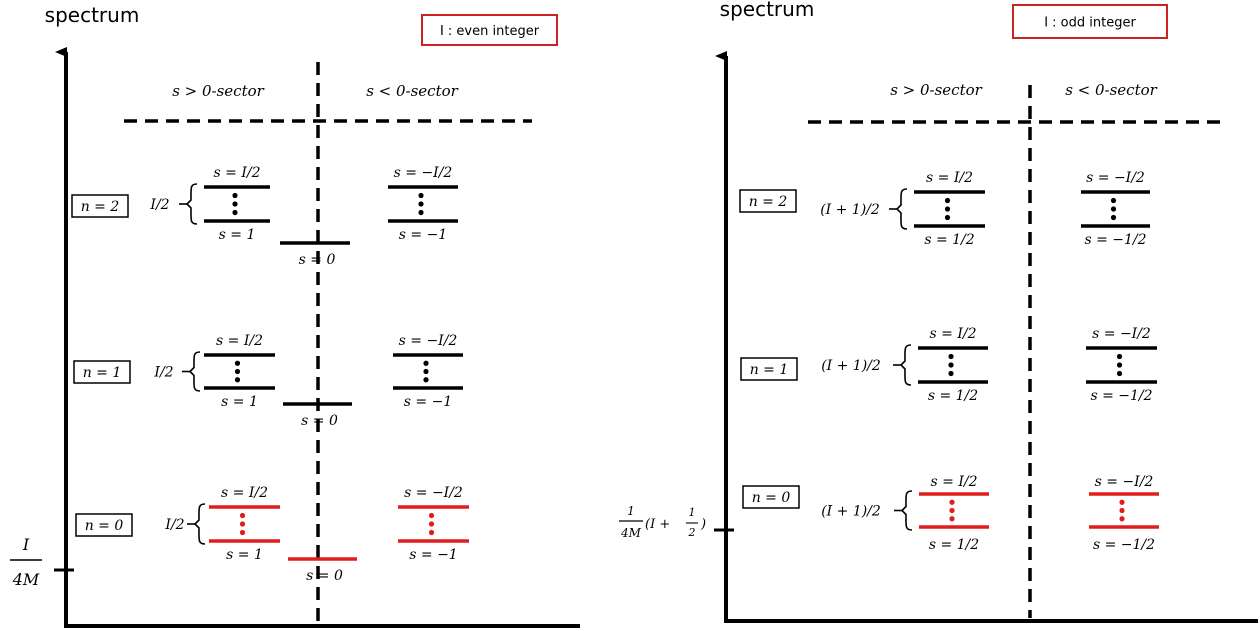 This screenshot has width=1260, height=631. What do you see at coordinates (631, 533) in the screenshot?
I see `tick-denominator: 4M` at bounding box center [631, 533].